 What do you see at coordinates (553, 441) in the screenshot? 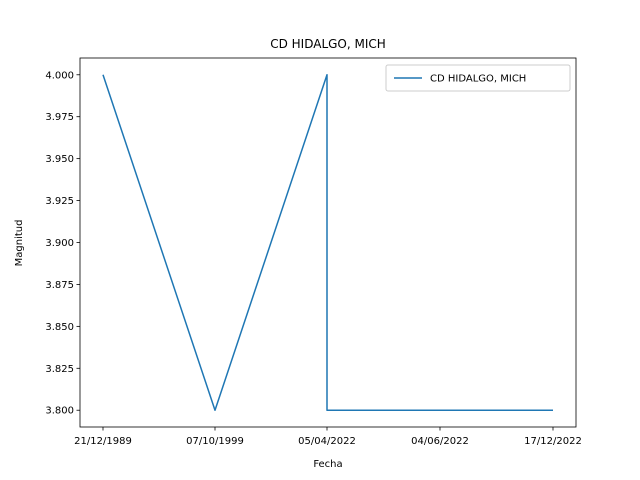
I see `x-tick-label: 17/12/2022` at bounding box center [553, 441].